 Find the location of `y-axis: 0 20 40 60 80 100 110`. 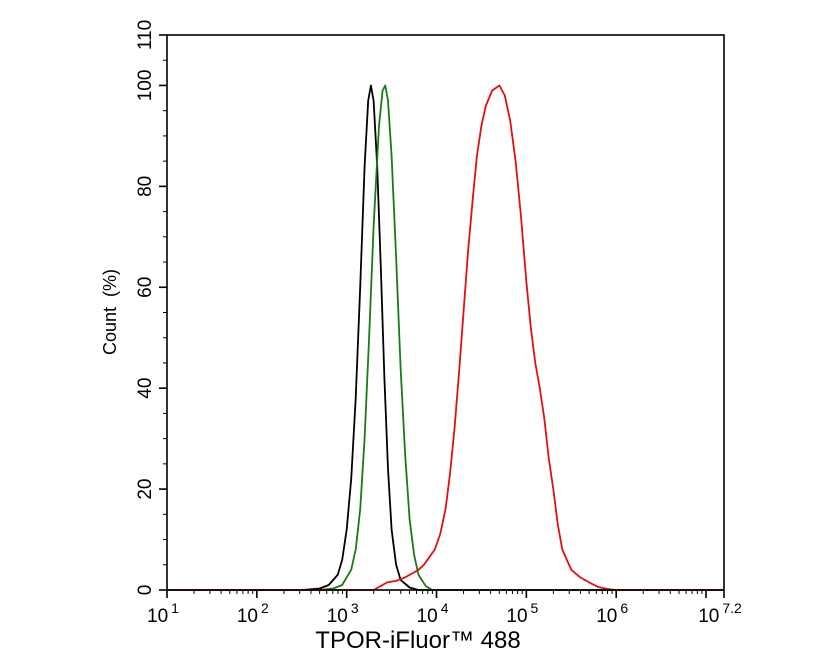

y-axis: 0 20 40 60 80 100 110 is located at coordinates (151, 307).